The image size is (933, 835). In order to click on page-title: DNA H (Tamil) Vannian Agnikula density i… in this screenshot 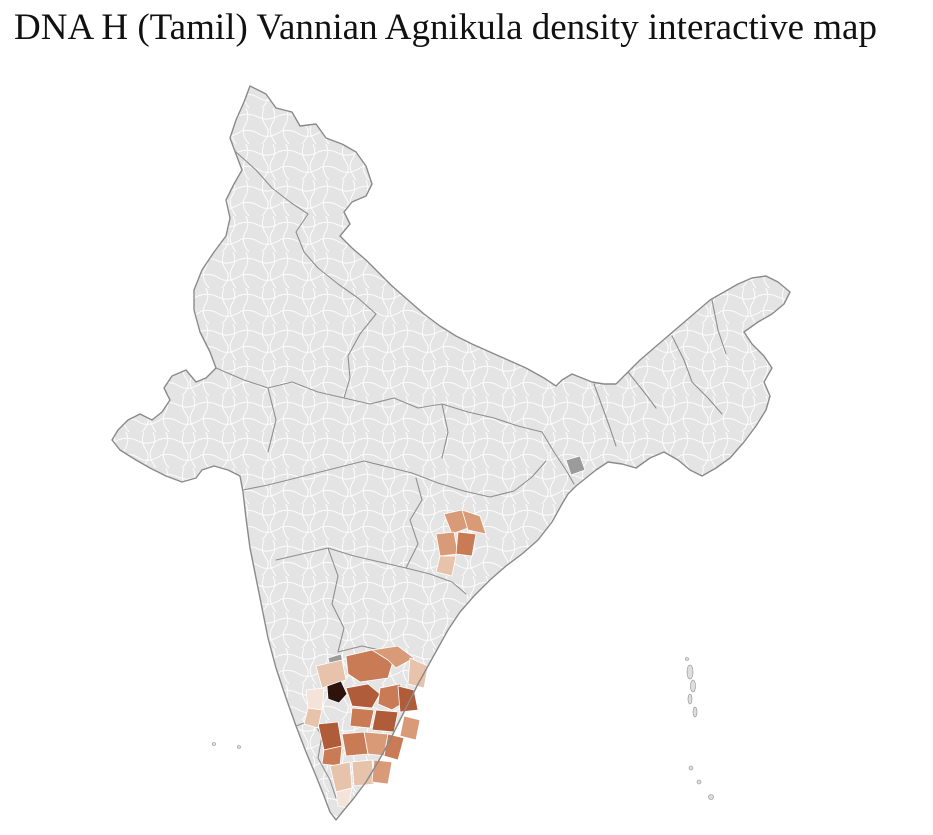, I will do `click(445, 27)`.